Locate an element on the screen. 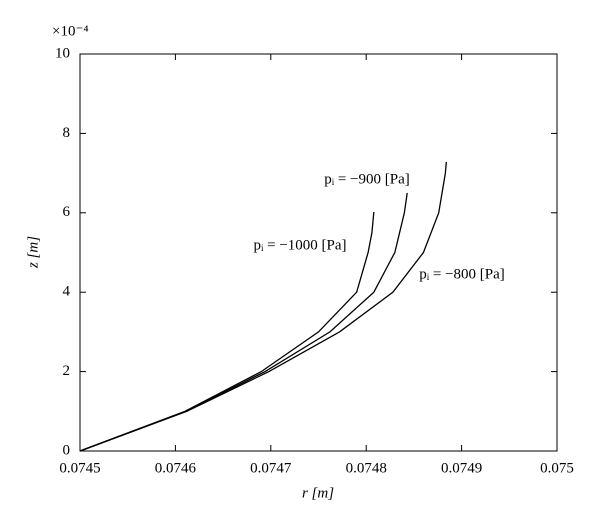 The height and width of the screenshot is (530, 600). x-axis-label: r [m] is located at coordinates (318, 493).